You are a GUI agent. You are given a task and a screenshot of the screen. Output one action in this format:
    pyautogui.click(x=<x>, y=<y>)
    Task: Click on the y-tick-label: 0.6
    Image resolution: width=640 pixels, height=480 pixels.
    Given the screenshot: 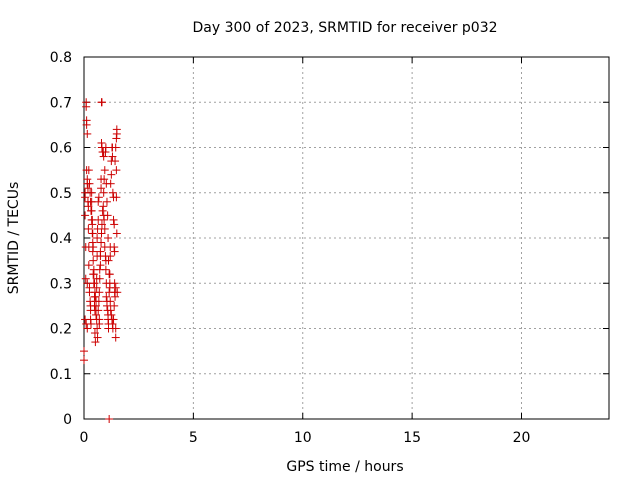 What is the action you would take?
    pyautogui.click(x=61, y=149)
    